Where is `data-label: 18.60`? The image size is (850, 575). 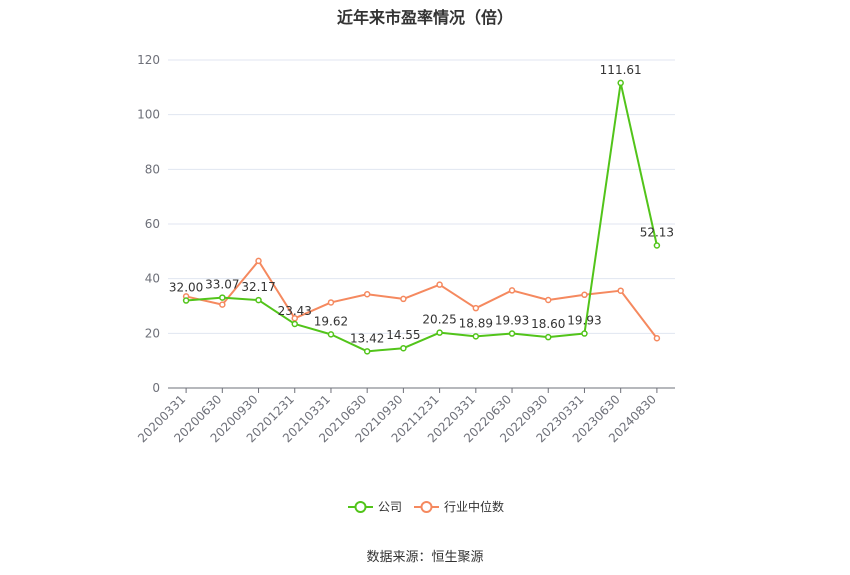
data-label: 18.60 is located at coordinates (548, 324).